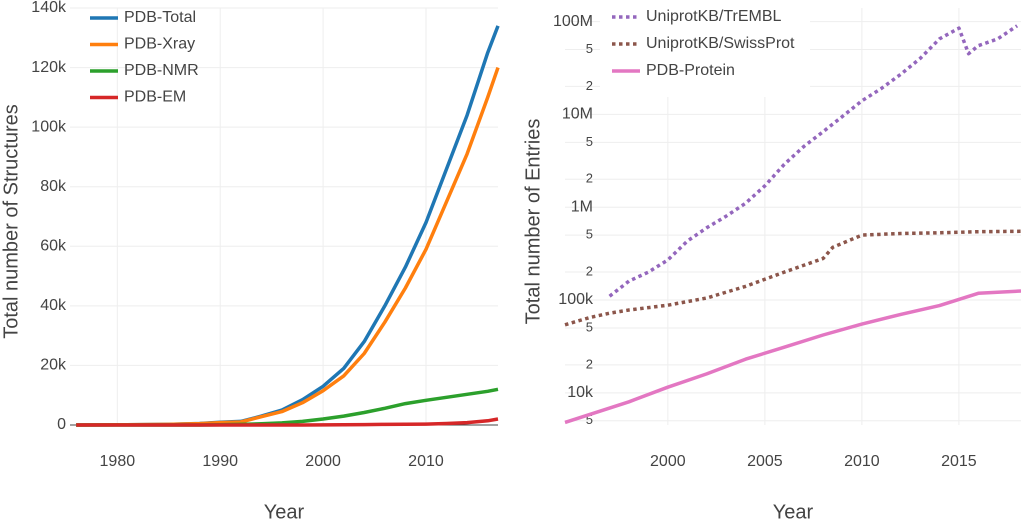 The image size is (1021, 521). What do you see at coordinates (690, 70) in the screenshot?
I see `legend-label: PDB-Protein` at bounding box center [690, 70].